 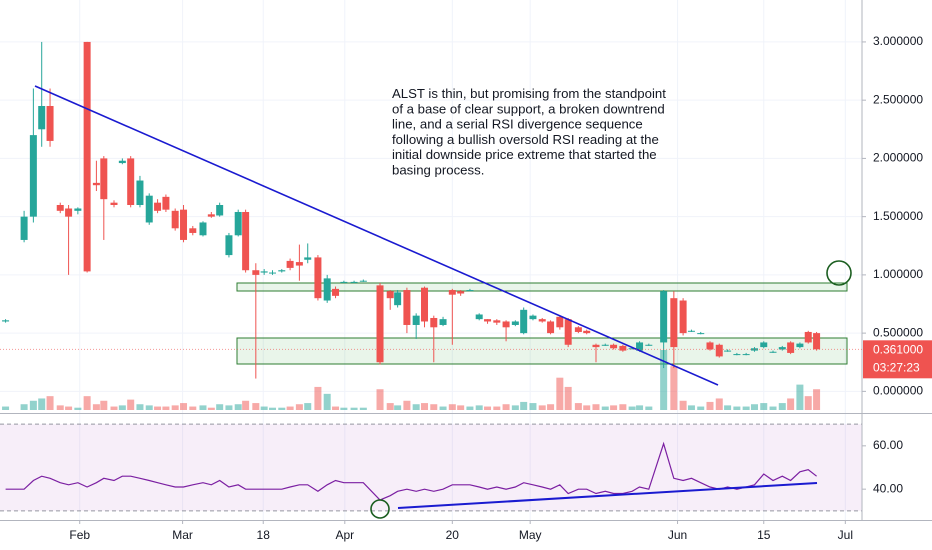 I want to click on annotation-line: basing process., so click(x=438, y=170).